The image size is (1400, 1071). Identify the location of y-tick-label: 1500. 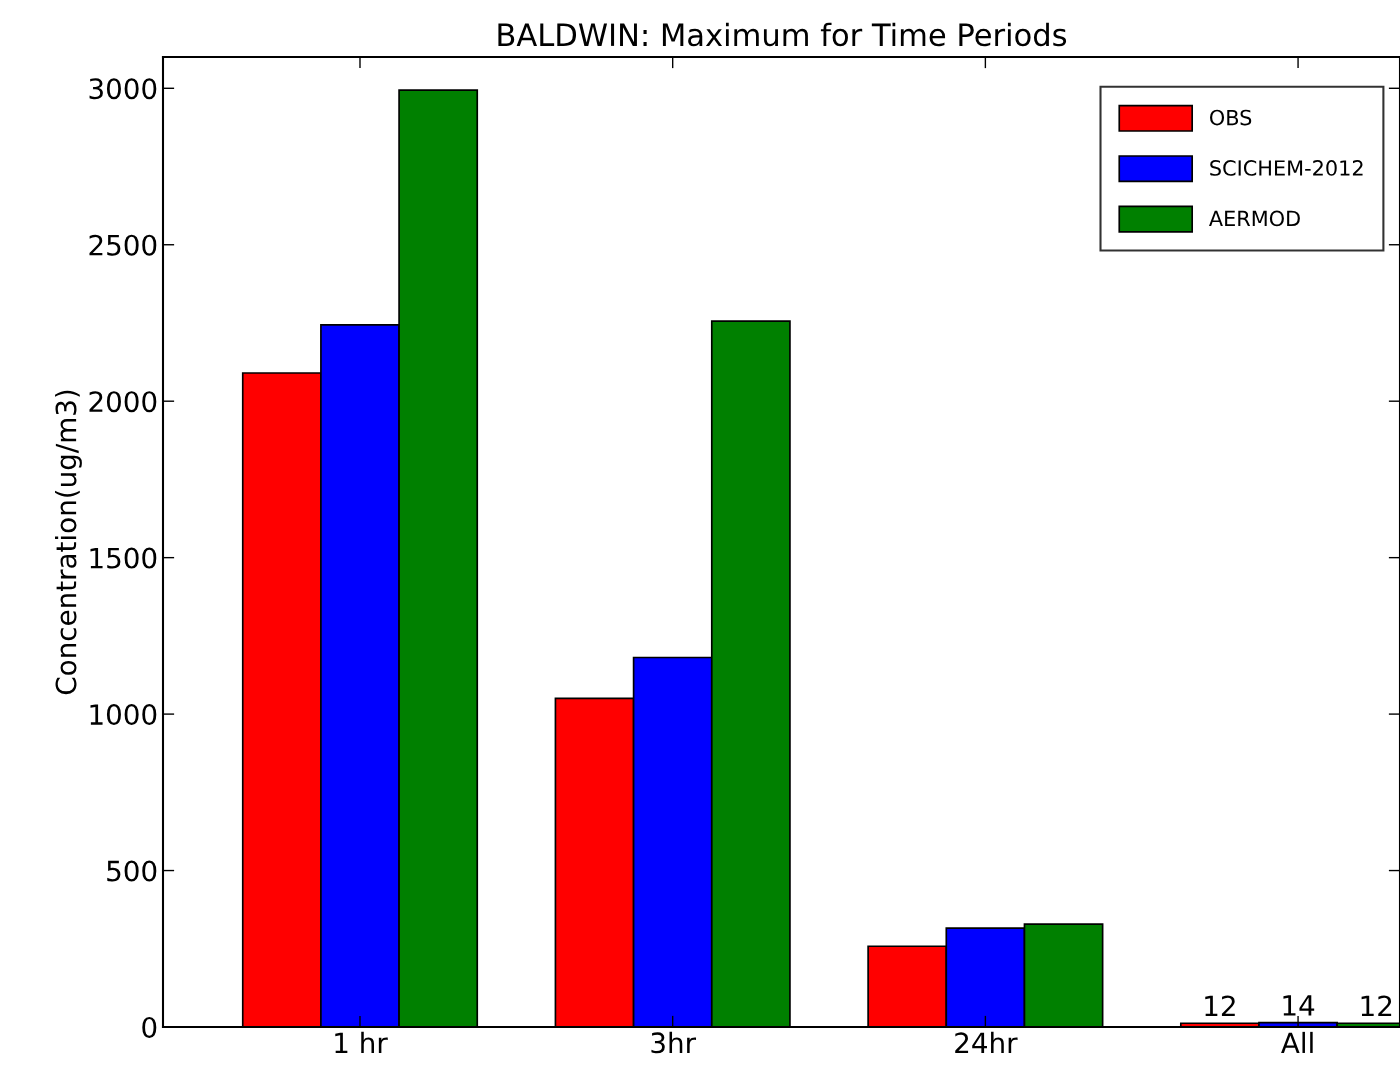
(123, 558).